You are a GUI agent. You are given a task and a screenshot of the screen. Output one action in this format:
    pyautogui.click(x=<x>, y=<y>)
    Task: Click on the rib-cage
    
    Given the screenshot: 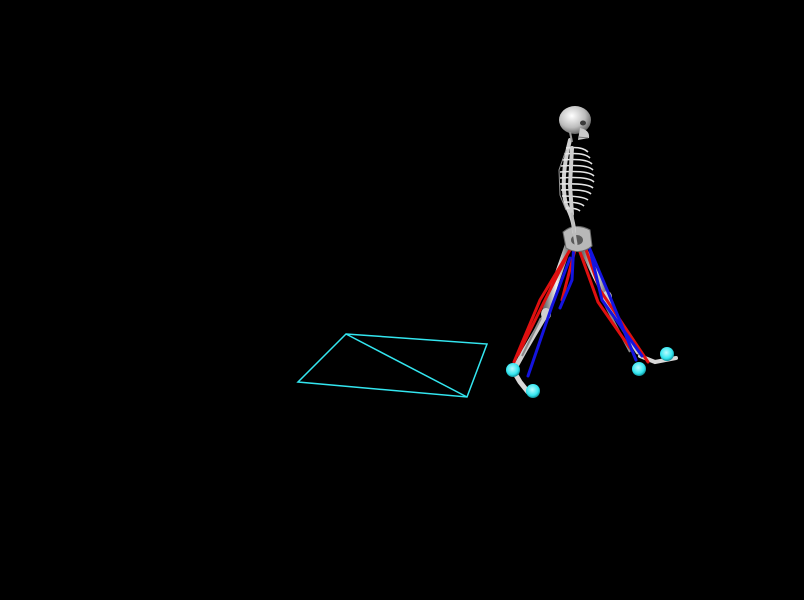 What is the action you would take?
    pyautogui.click(x=576, y=179)
    